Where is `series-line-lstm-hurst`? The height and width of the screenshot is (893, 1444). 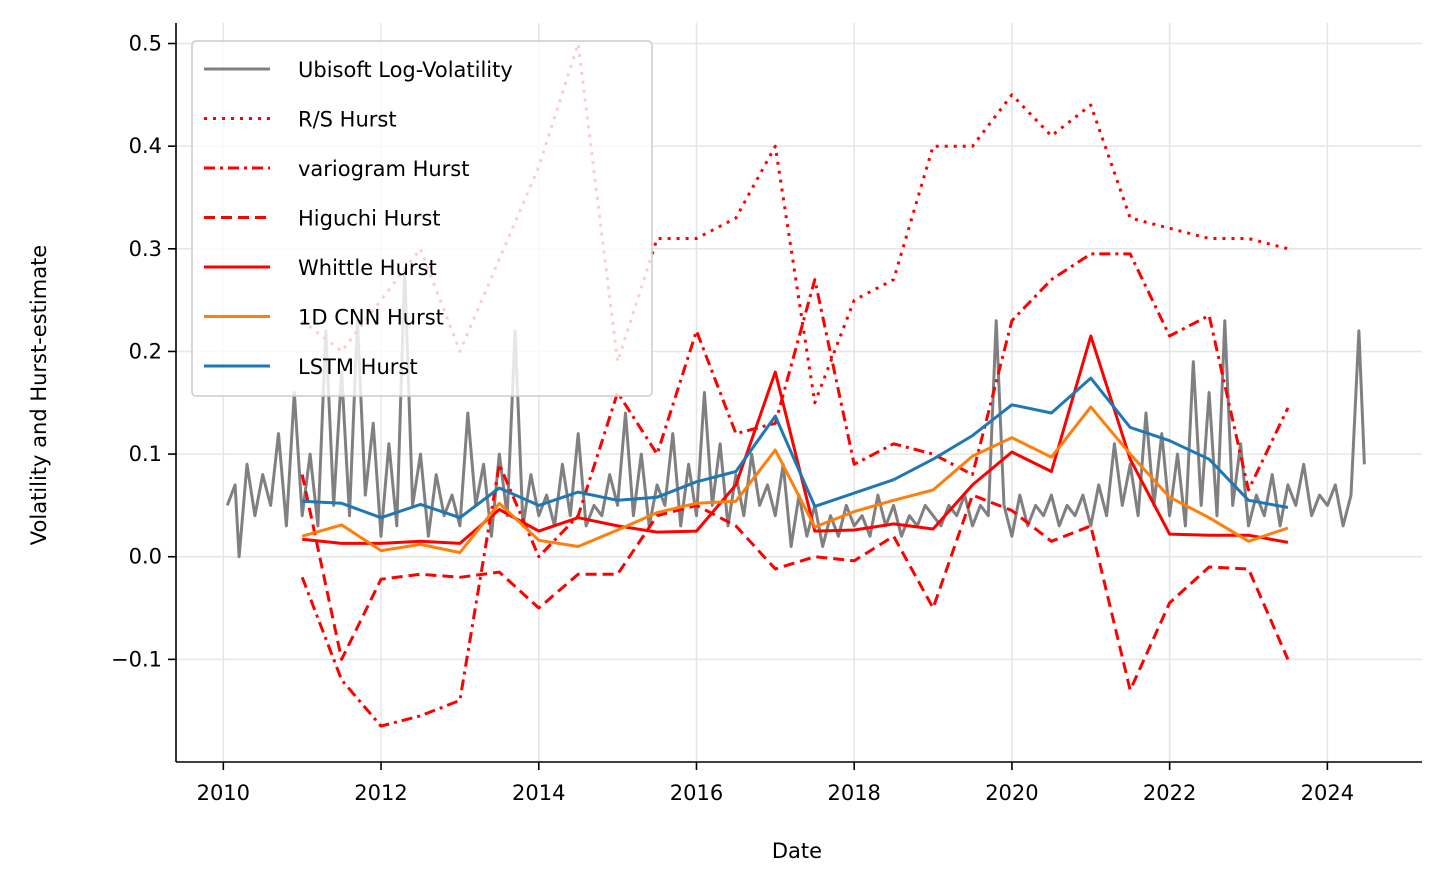 series-line-lstm-hurst is located at coordinates (795, 448).